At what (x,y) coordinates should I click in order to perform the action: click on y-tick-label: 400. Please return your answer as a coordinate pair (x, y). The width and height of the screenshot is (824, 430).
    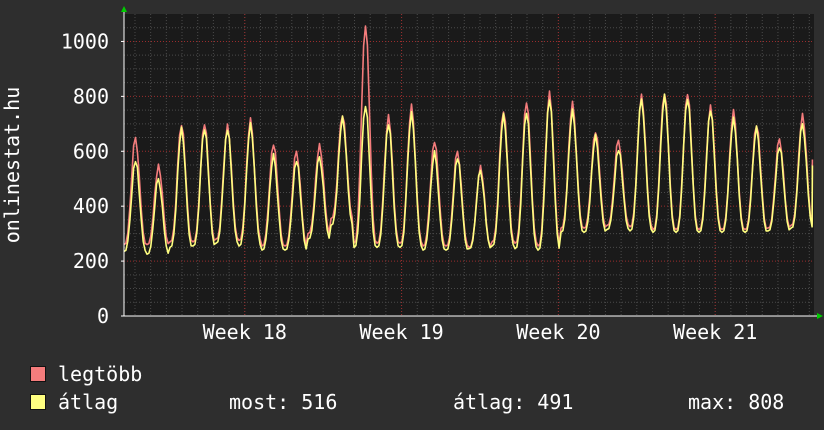
    Looking at the image, I should click on (91, 206).